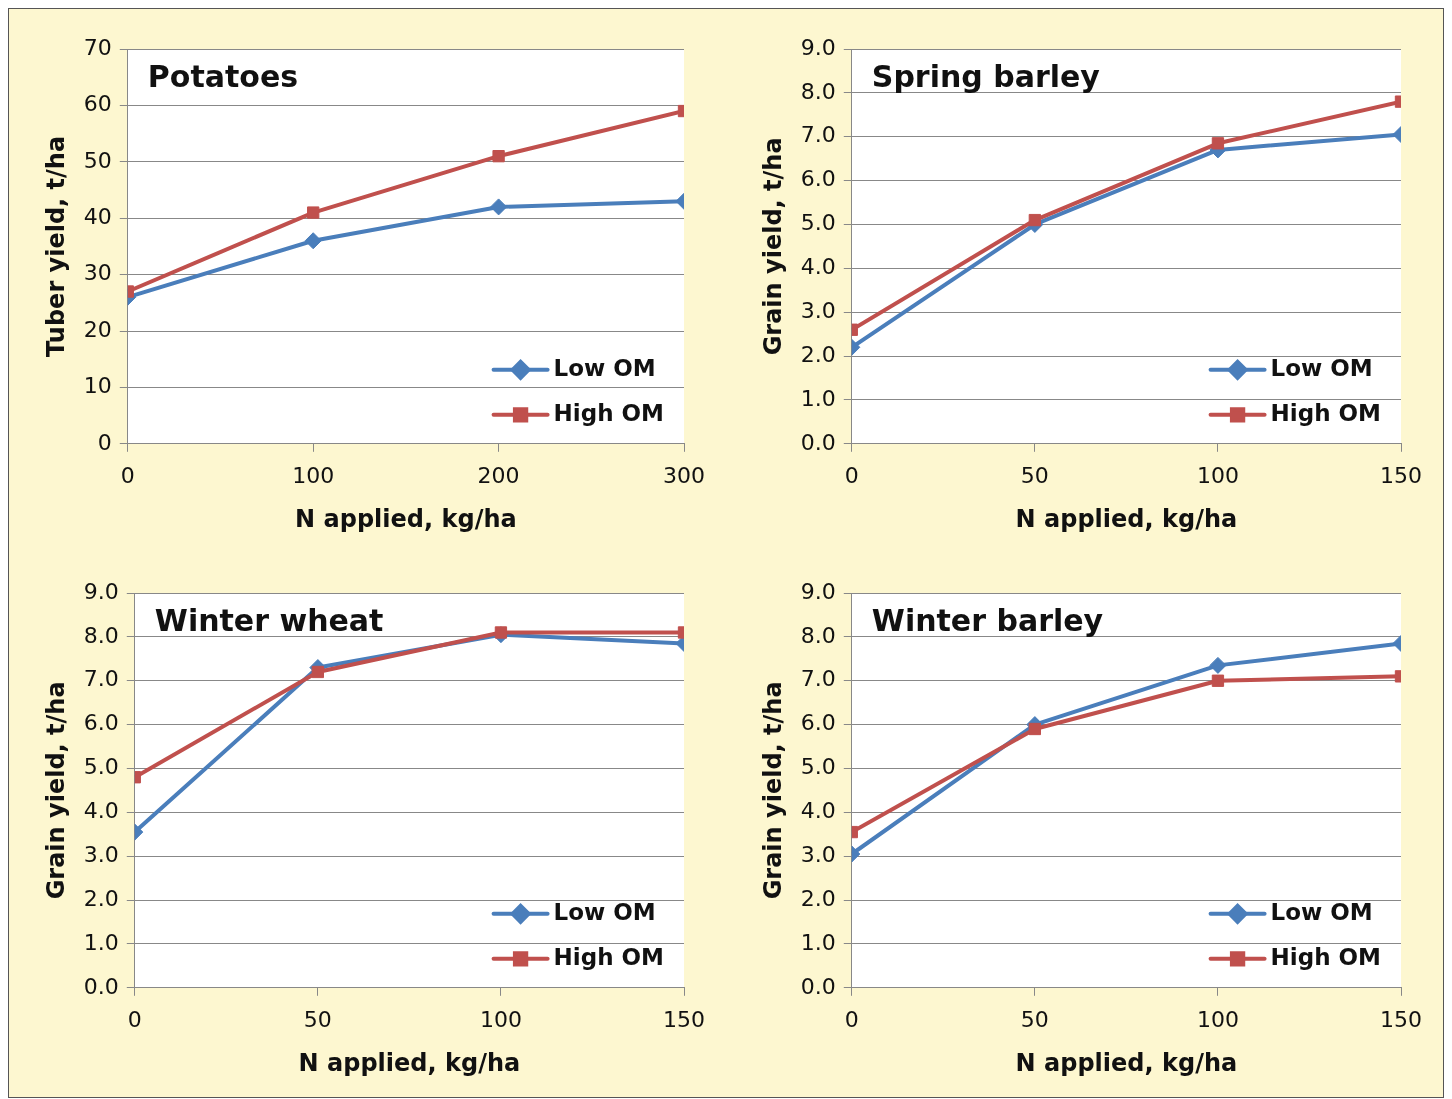  I want to click on y-tick-label: 70, so click(97, 47).